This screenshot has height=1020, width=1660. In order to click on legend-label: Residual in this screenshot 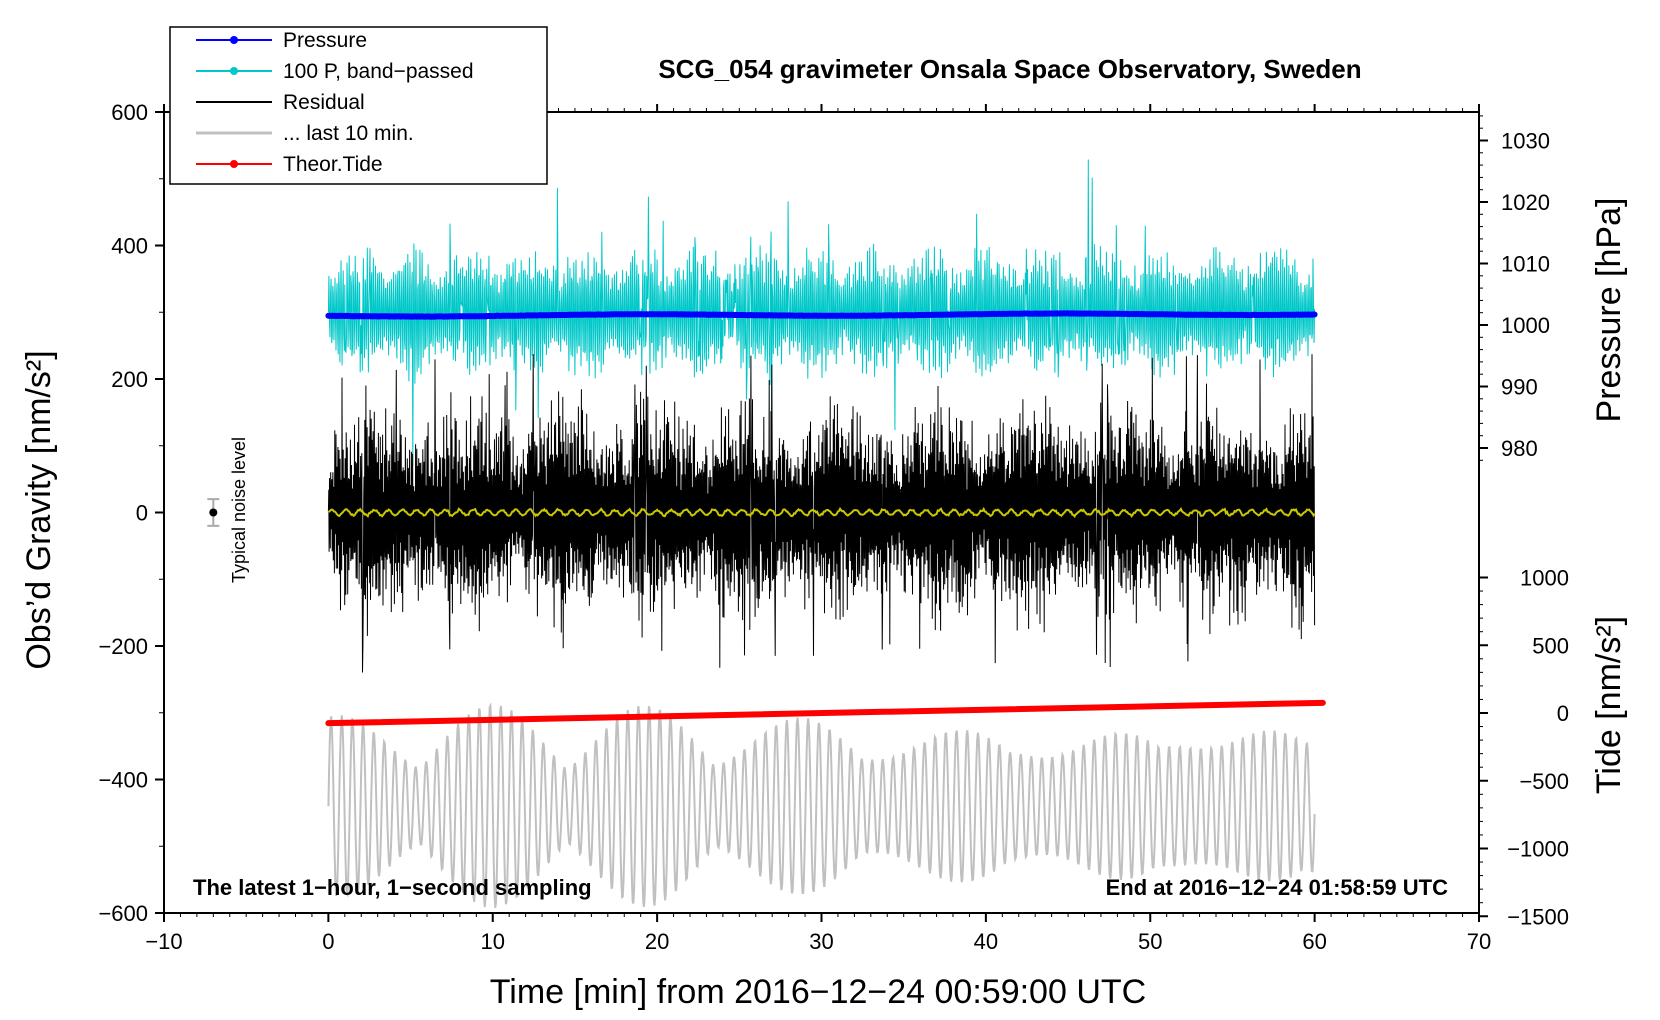, I will do `click(324, 102)`.